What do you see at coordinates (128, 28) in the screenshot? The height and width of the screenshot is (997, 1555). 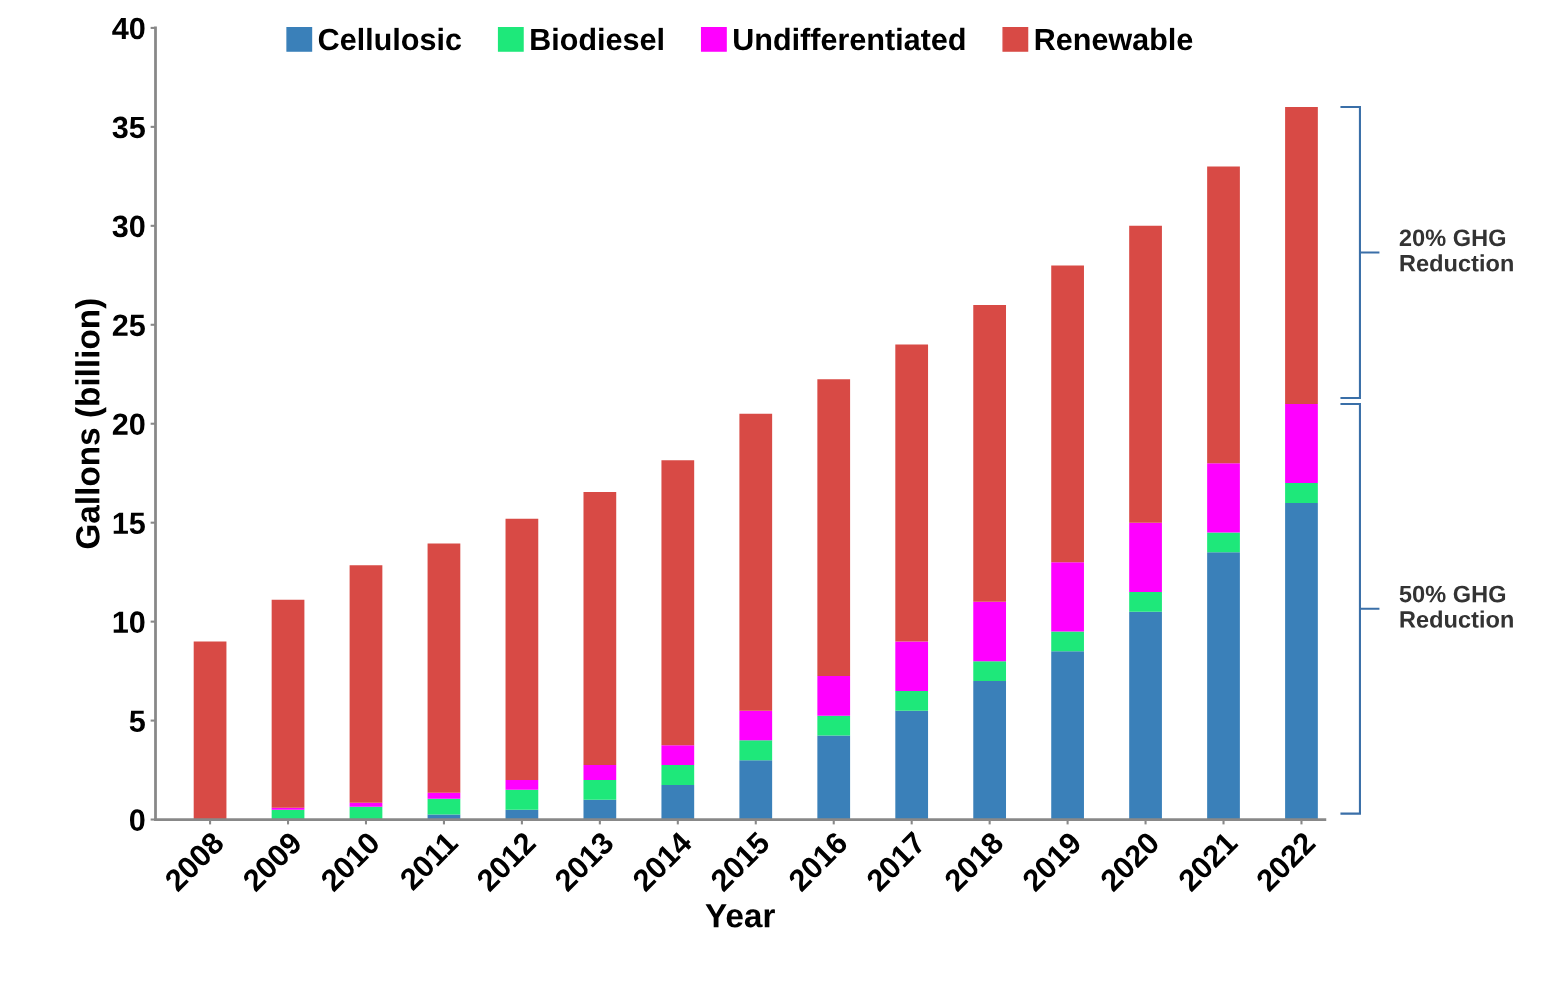 I see `y-tick-label: 40` at bounding box center [128, 28].